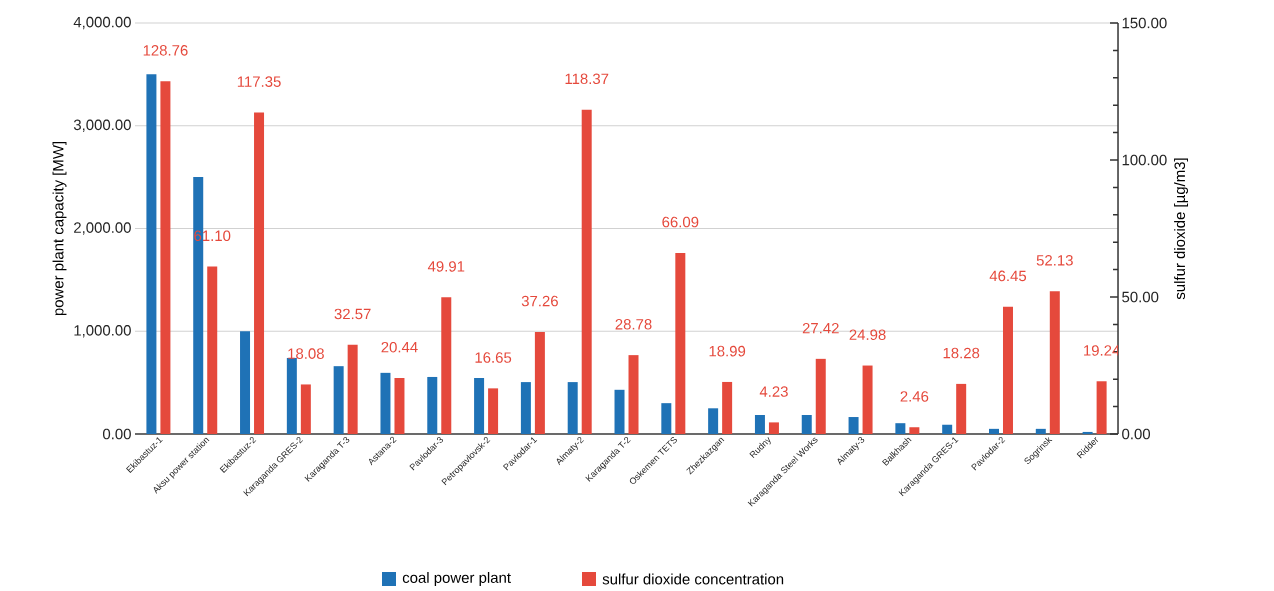 Image resolution: width=1274 pixels, height=591 pixels. Describe the element at coordinates (727, 351) in the screenshot. I see `data-label: 18.99` at that location.